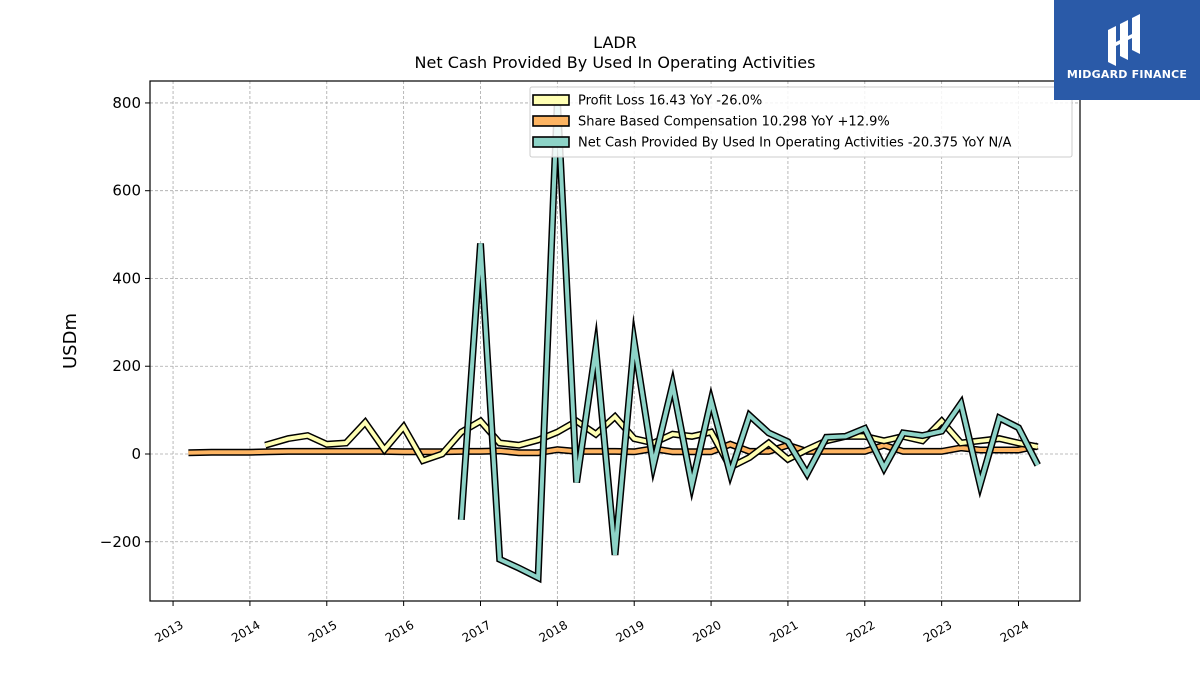 The image size is (1200, 675). Describe the element at coordinates (553, 631) in the screenshot. I see `x-tick-label: 2018` at that location.